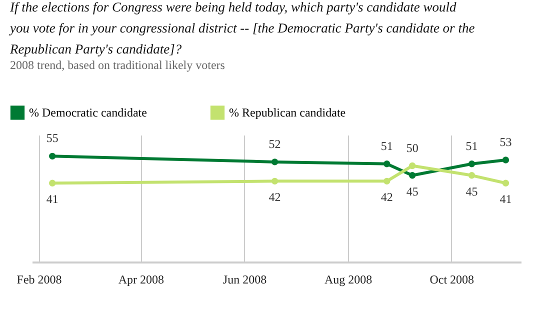 Image resolution: width=555 pixels, height=324 pixels. Describe the element at coordinates (88, 113) in the screenshot. I see `legend-label: % Democratic candidate` at that location.